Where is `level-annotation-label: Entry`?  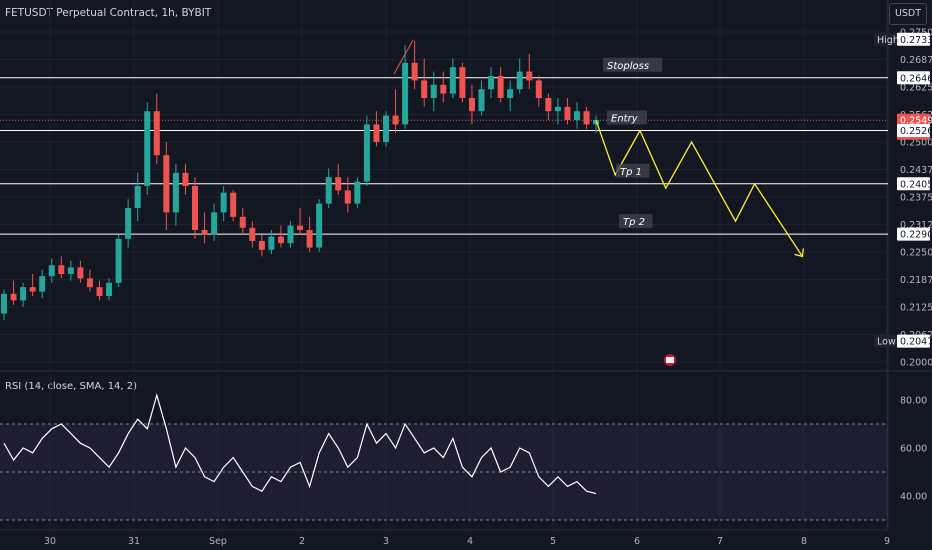 level-annotation-label: Entry is located at coordinates (625, 119).